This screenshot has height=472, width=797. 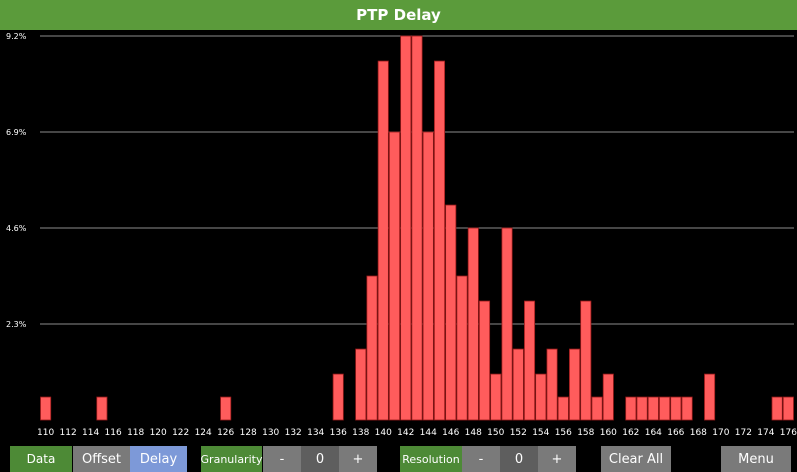 What do you see at coordinates (45, 433) in the screenshot?
I see `x-tick-label: 110` at bounding box center [45, 433].